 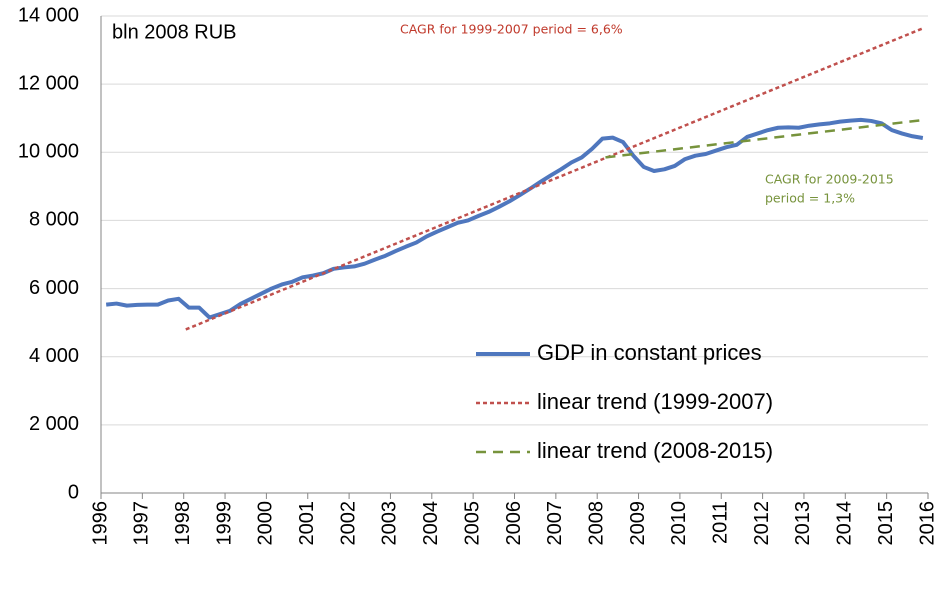 What do you see at coordinates (679, 523) in the screenshot?
I see `x-tick-label: 2010` at bounding box center [679, 523].